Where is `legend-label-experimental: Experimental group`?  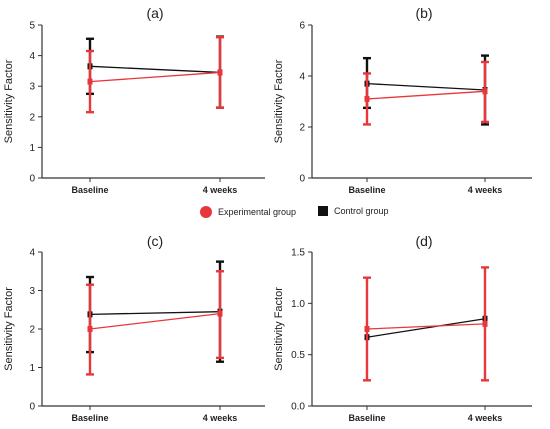
legend-label-experimental: Experimental group is located at coordinates (257, 212).